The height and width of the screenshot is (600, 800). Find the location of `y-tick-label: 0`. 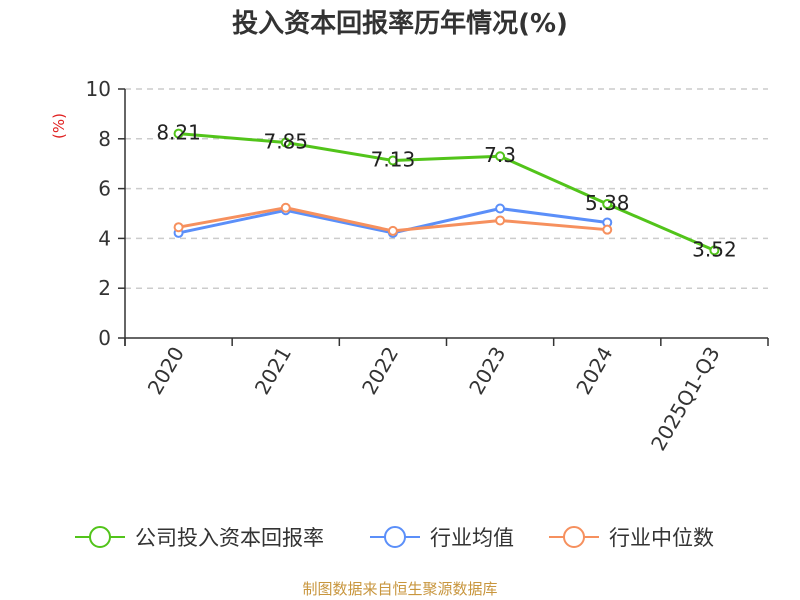

y-tick-label: 0 is located at coordinates (104, 338).